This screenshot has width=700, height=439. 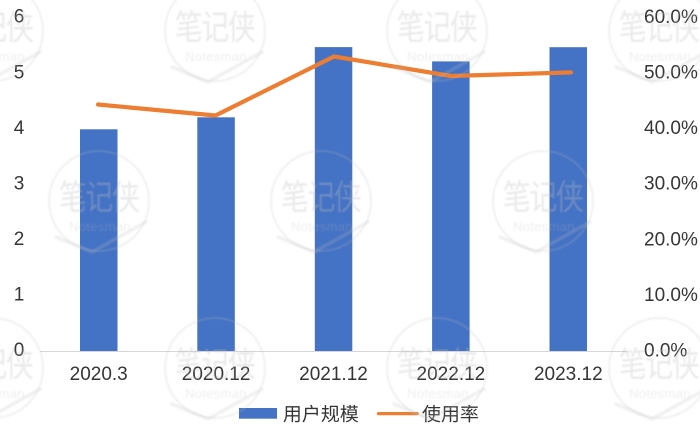 I want to click on svg-text: 4, so click(x=19, y=128).